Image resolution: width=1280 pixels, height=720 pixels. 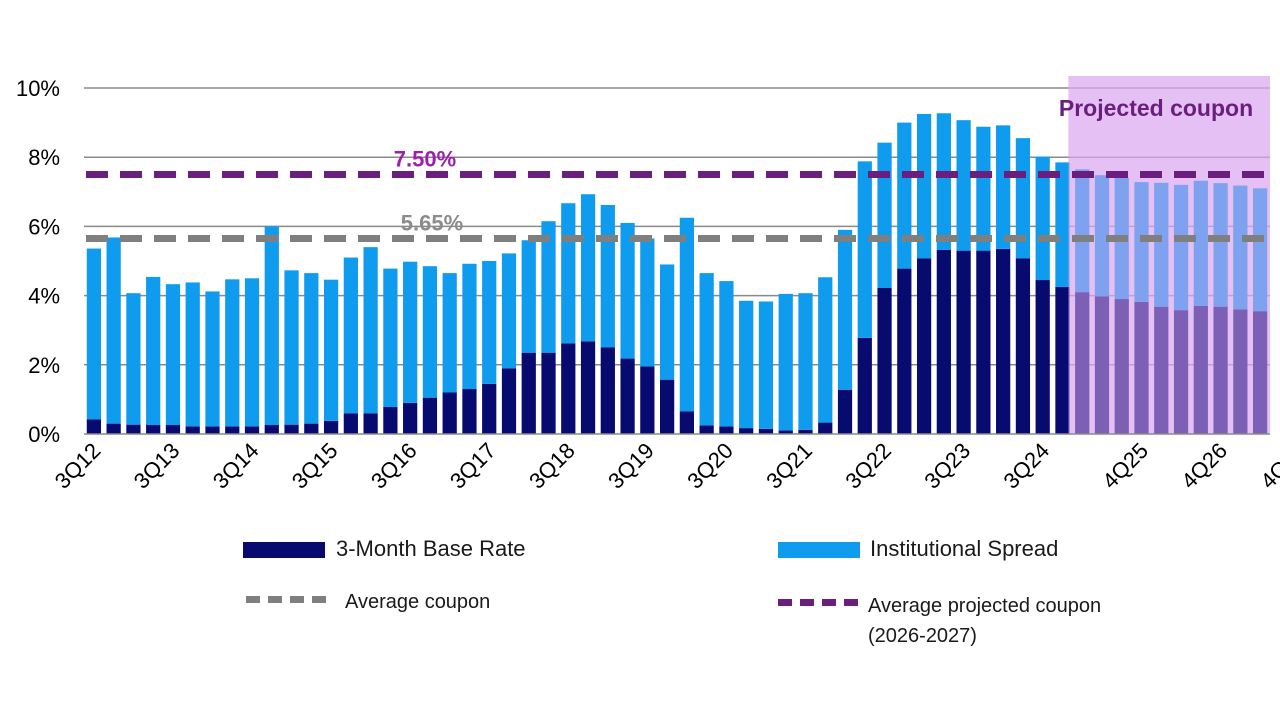 I want to click on y-tick-5: 10%, so click(x=38, y=88).